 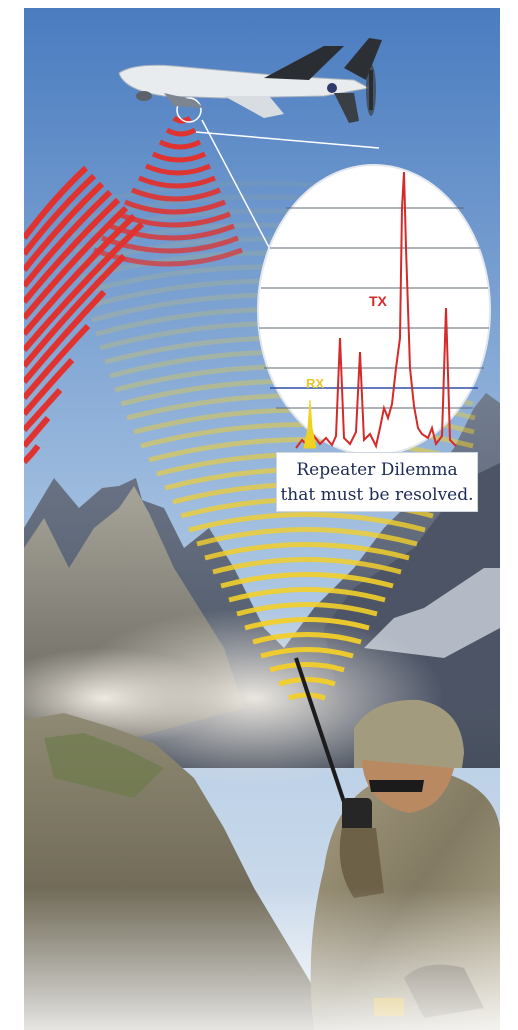 I want to click on tx-spectrum-trace, so click(x=376, y=310).